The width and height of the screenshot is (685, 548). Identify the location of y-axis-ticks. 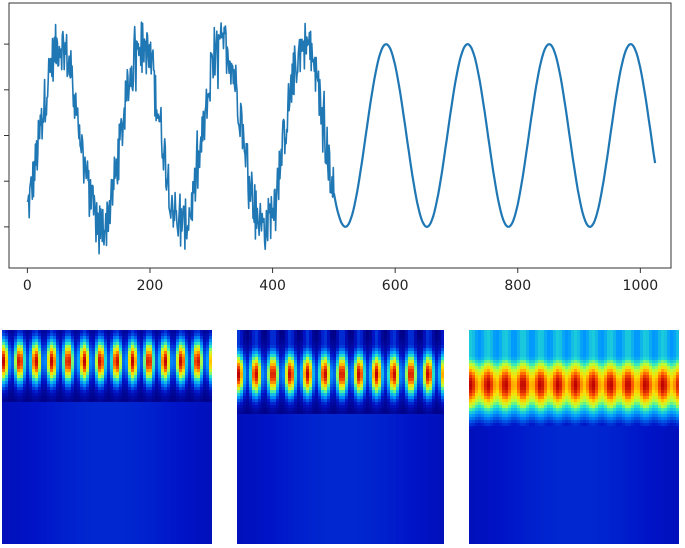
(6, 135).